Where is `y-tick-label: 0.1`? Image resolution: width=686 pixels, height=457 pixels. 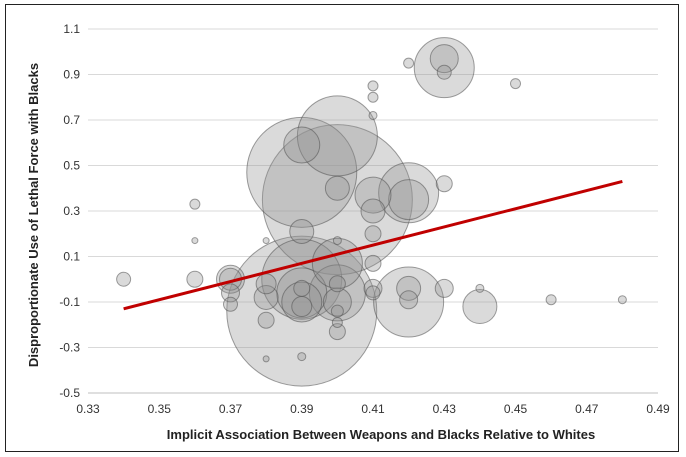 y-tick-label: 0.1 is located at coordinates (71, 257).